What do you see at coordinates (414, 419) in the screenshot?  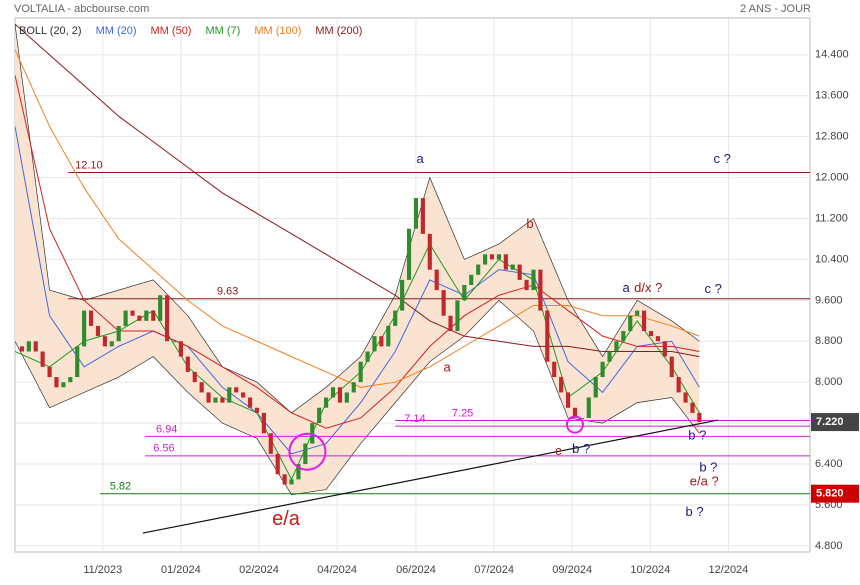 I see `level-label: 7.14` at bounding box center [414, 419].